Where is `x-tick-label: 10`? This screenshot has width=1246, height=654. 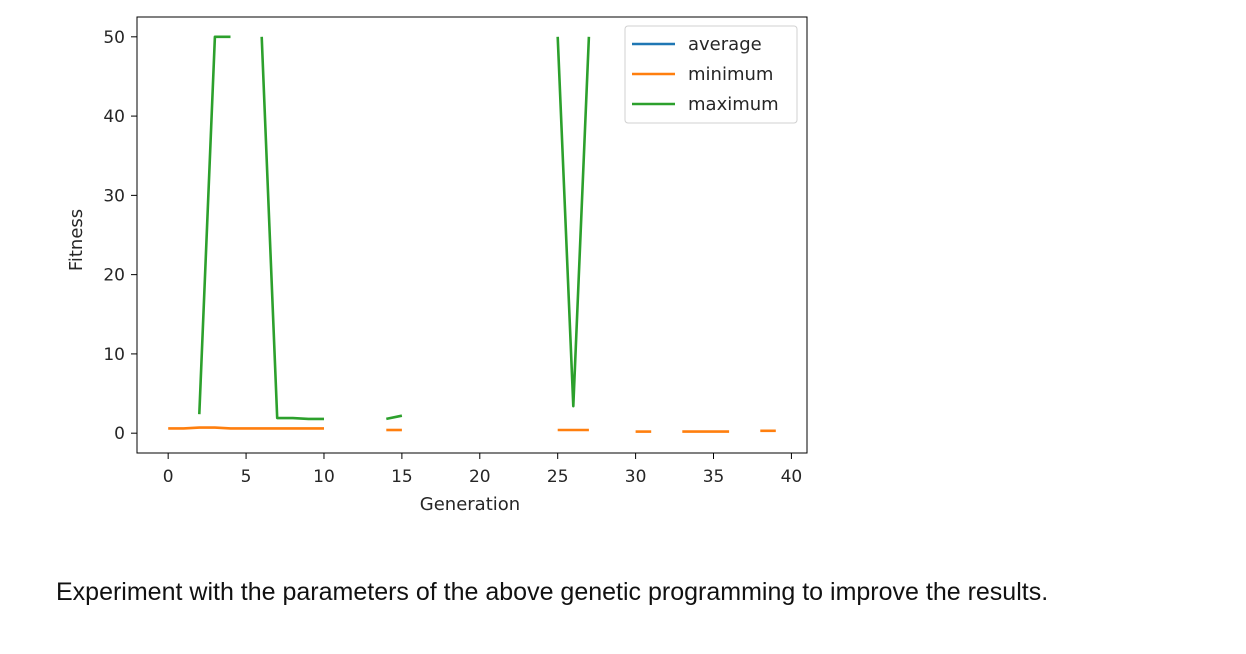
x-tick-label: 10 is located at coordinates (324, 477).